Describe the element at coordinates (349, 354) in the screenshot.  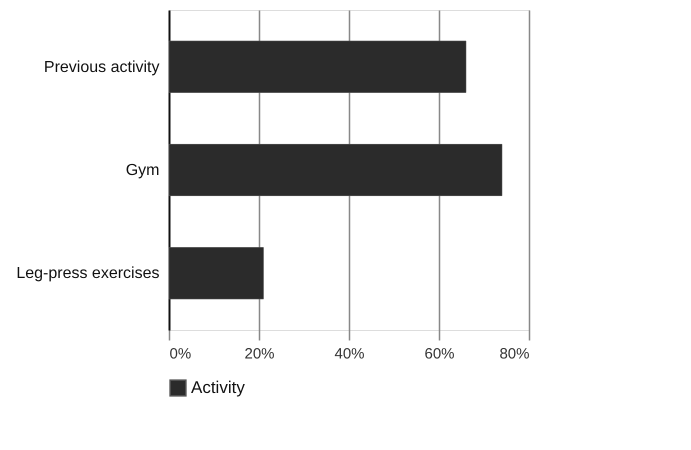
I see `x-tick-label: 40%` at that location.